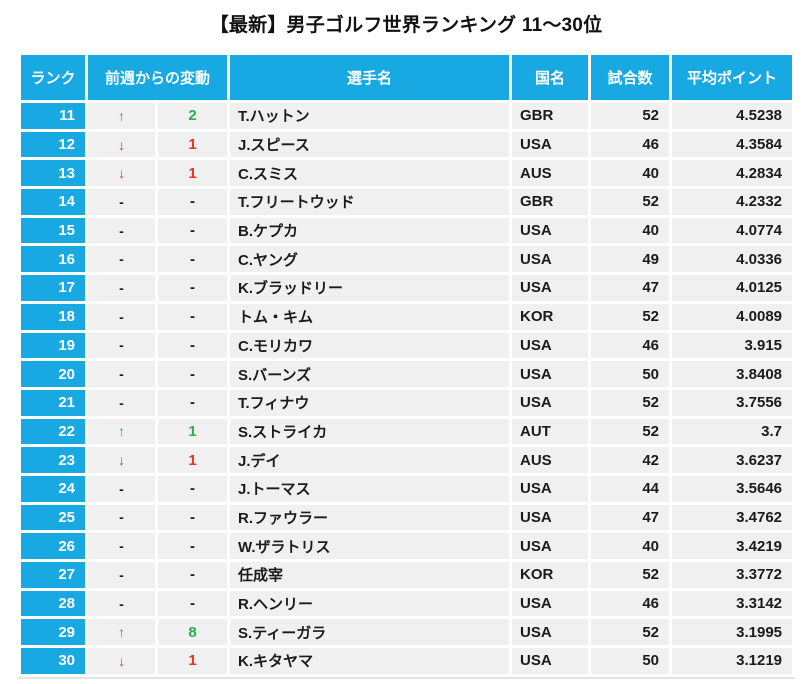 This screenshot has height=684, width=812. What do you see at coordinates (370, 431) in the screenshot?
I see `player-cell: S.ストライカ` at bounding box center [370, 431].